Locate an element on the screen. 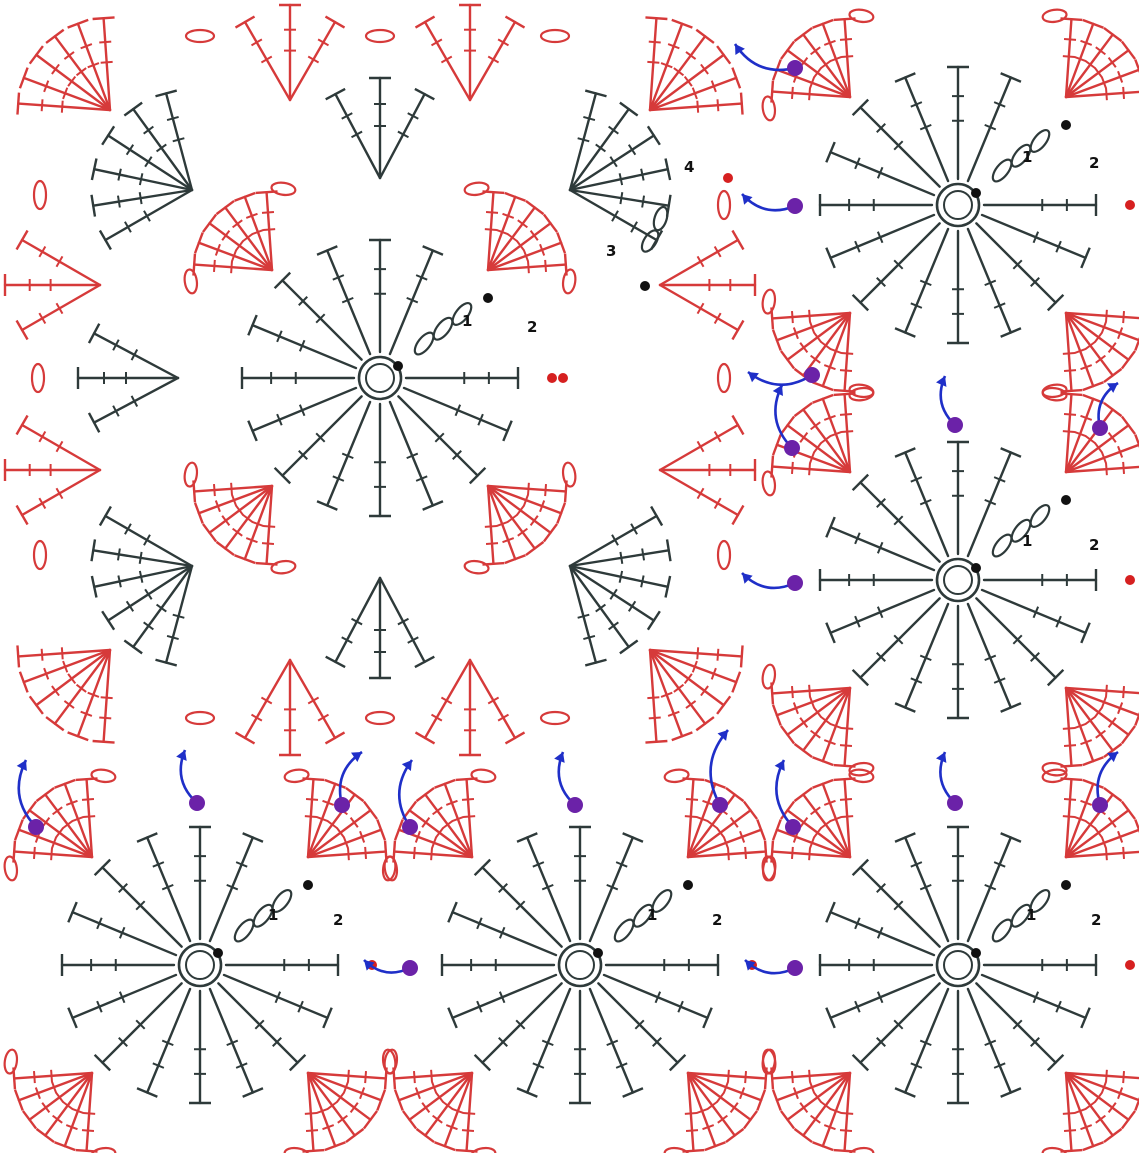 The width and height of the screenshot is (1139, 1153). round-label-4: 4 is located at coordinates (689, 167).